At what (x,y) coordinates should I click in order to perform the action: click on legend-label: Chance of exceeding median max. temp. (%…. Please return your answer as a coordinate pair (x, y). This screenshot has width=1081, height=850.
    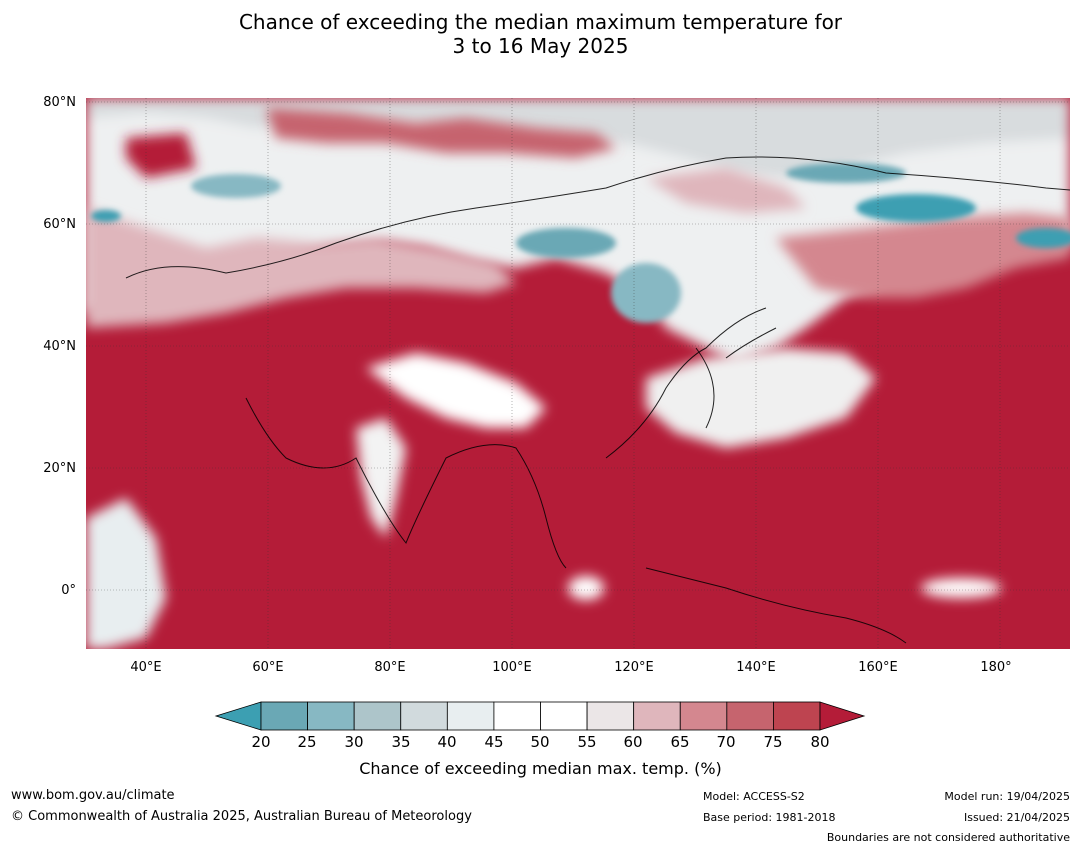
    Looking at the image, I should click on (540, 768).